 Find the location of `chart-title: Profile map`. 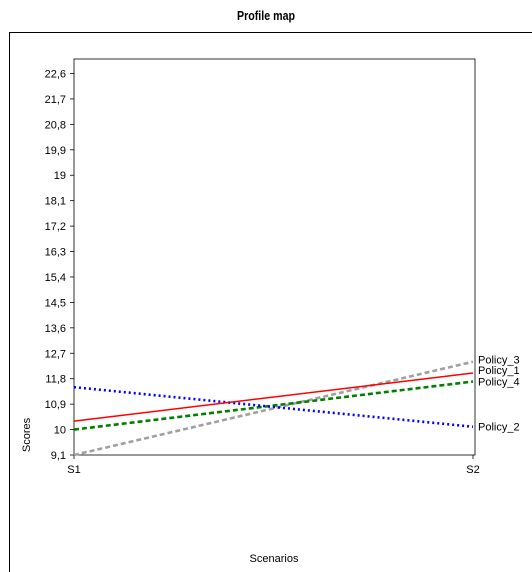

chart-title: Profile map is located at coordinates (266, 15).